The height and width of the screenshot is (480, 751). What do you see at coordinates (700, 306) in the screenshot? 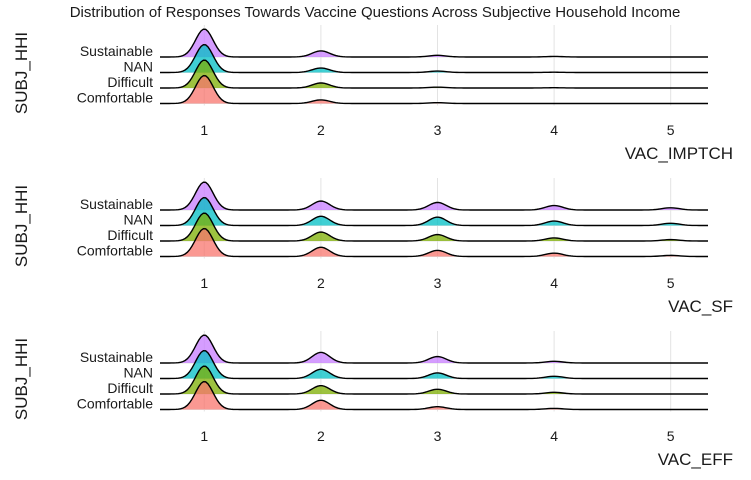
I see `x-axis-label: VAC_SF` at bounding box center [700, 306].